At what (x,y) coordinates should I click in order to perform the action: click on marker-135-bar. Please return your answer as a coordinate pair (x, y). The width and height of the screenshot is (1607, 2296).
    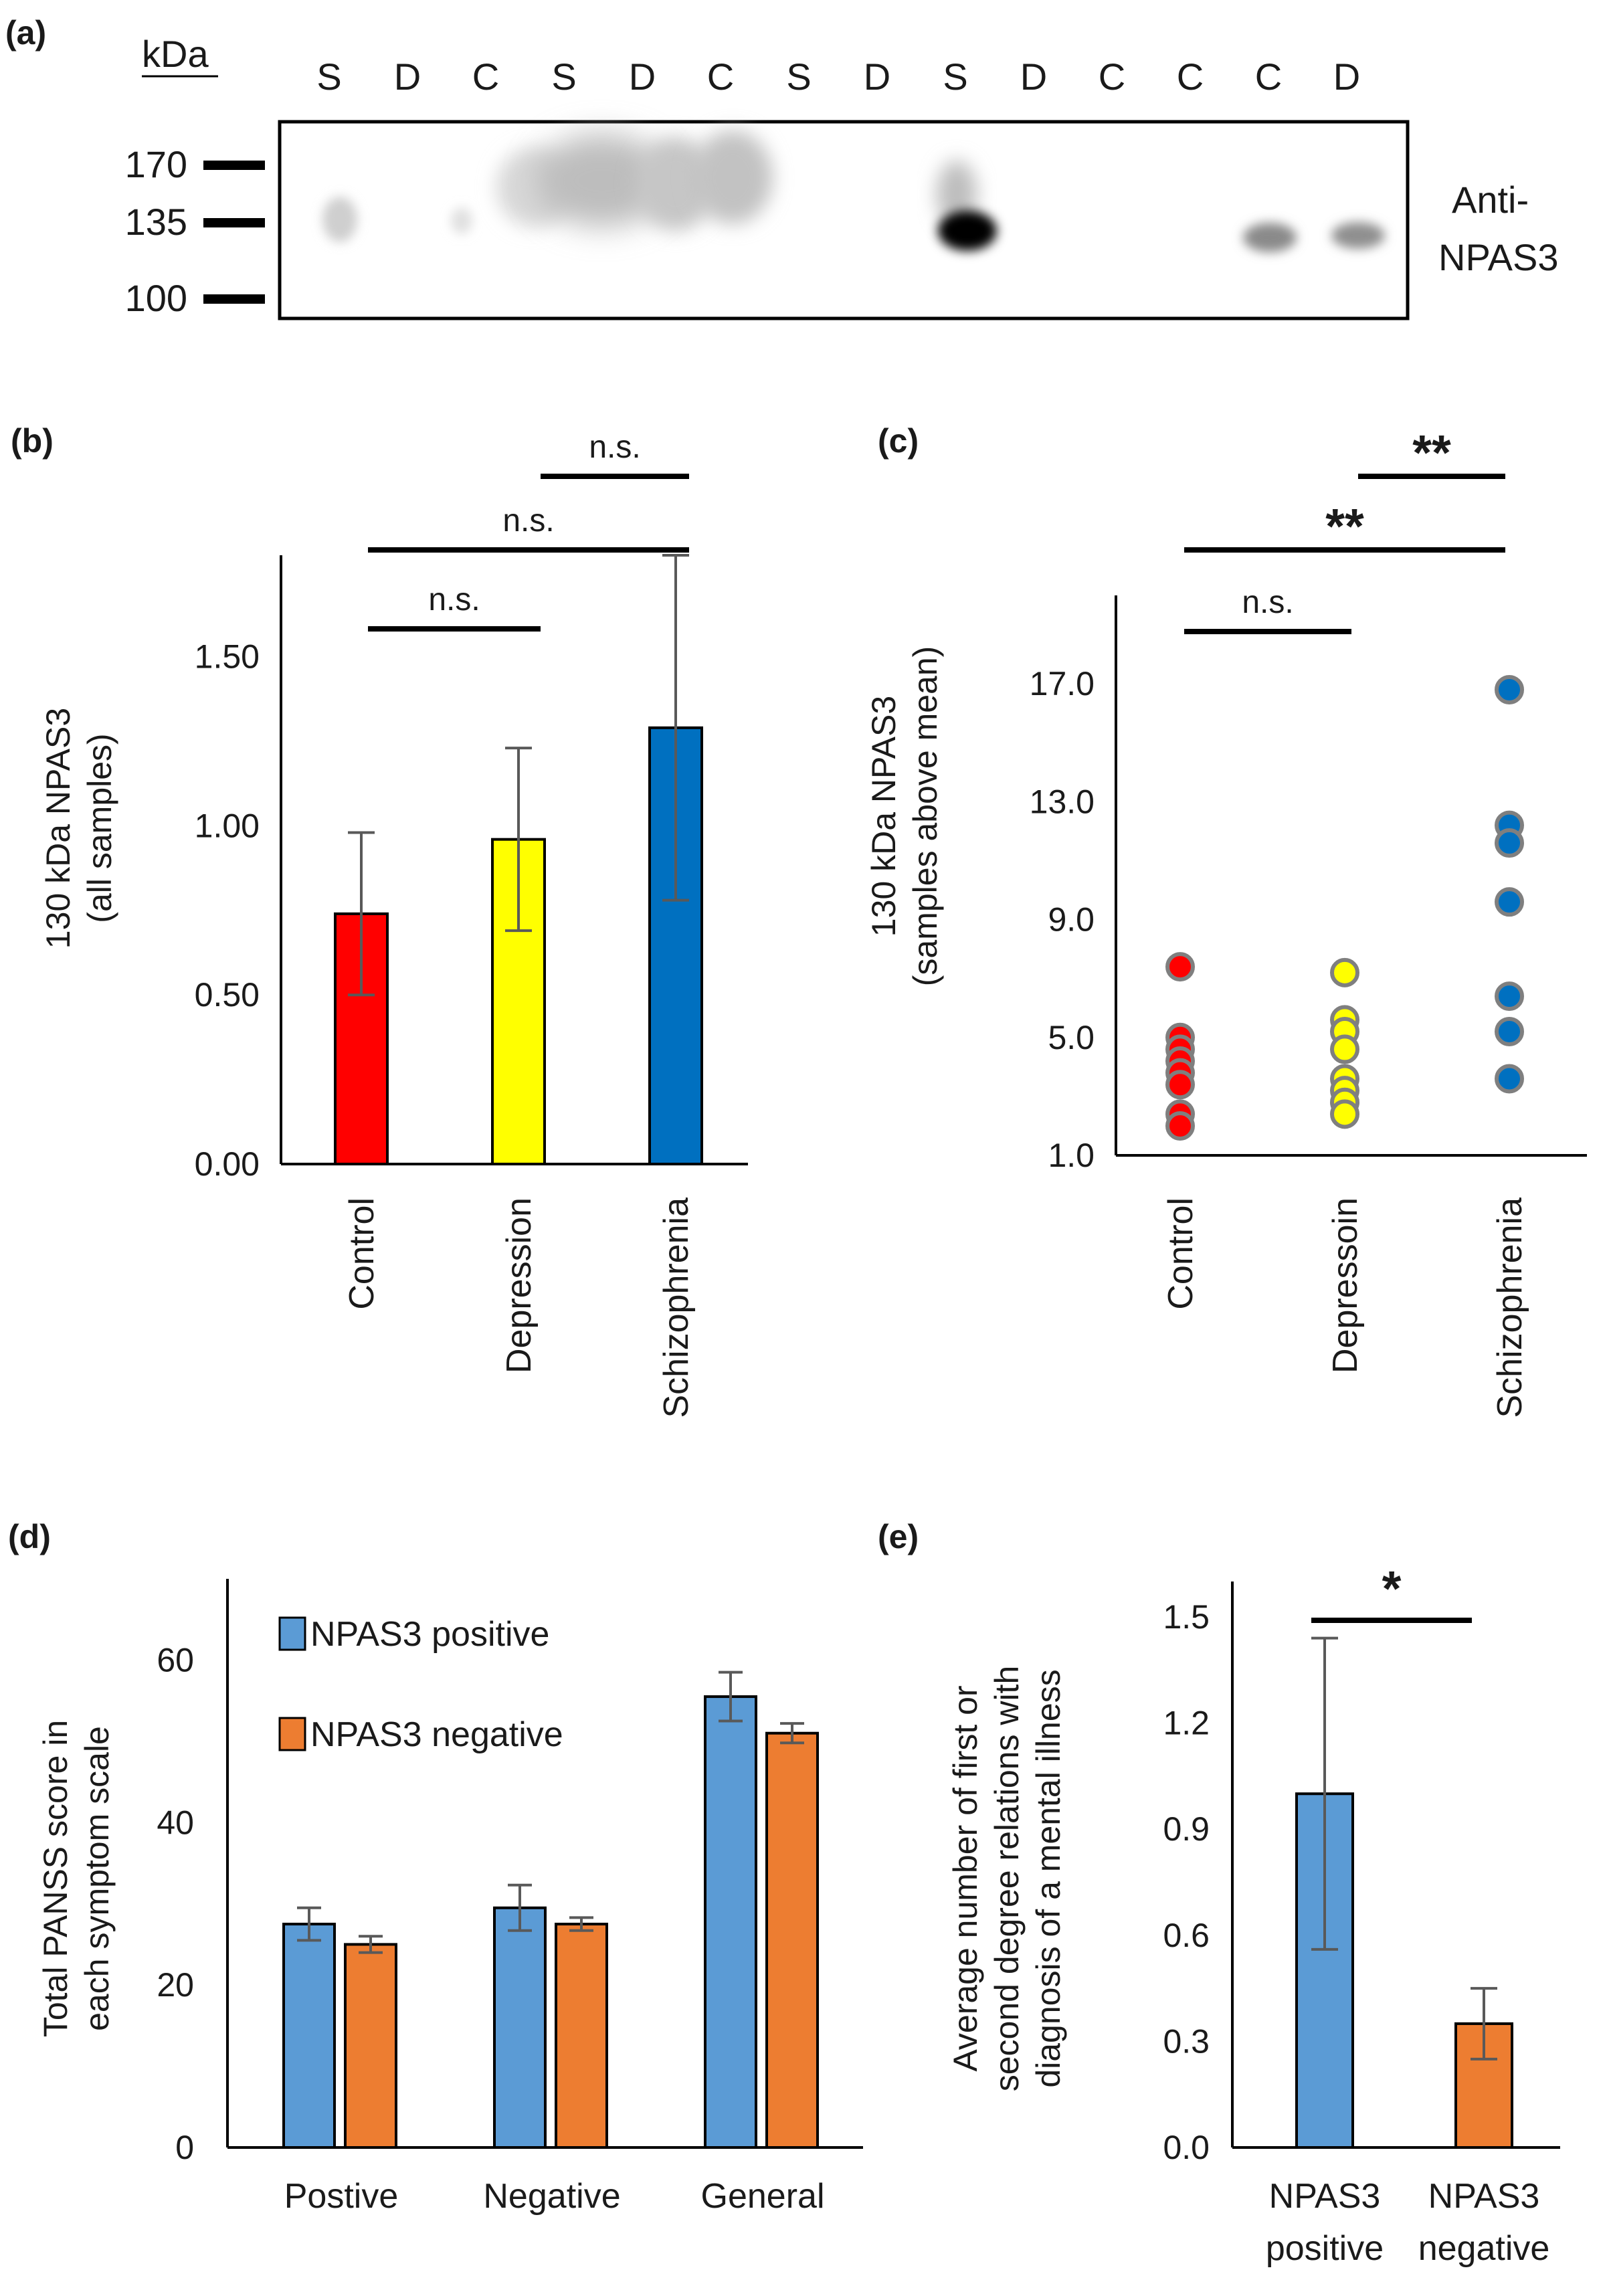
    Looking at the image, I should click on (234, 222).